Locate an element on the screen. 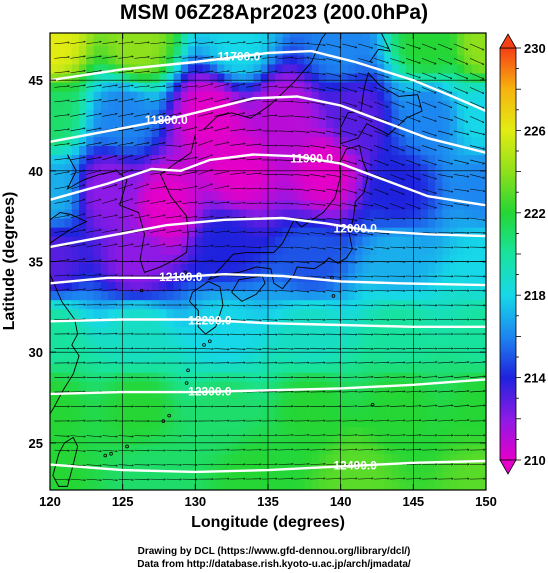 This screenshot has height=573, width=548. y-tick-label: 30 is located at coordinates (36, 352).